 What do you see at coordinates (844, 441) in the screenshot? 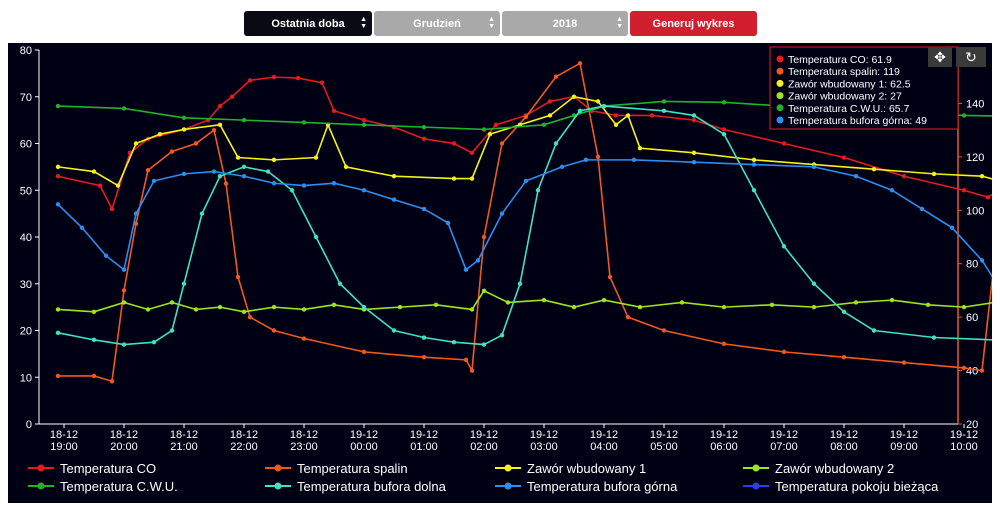
I see `x-tick-label: 19-12 08:00` at bounding box center [844, 441].